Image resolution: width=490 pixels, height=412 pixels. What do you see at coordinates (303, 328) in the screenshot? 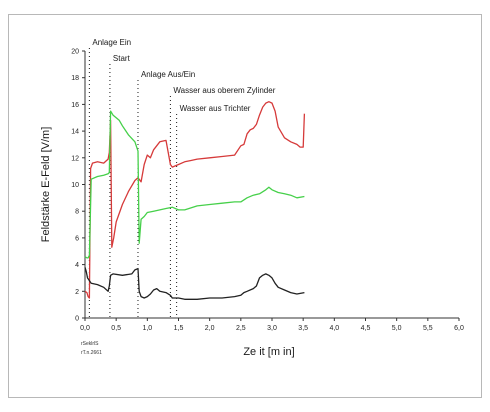
I see `x-tick-label: 3,5` at bounding box center [303, 328].